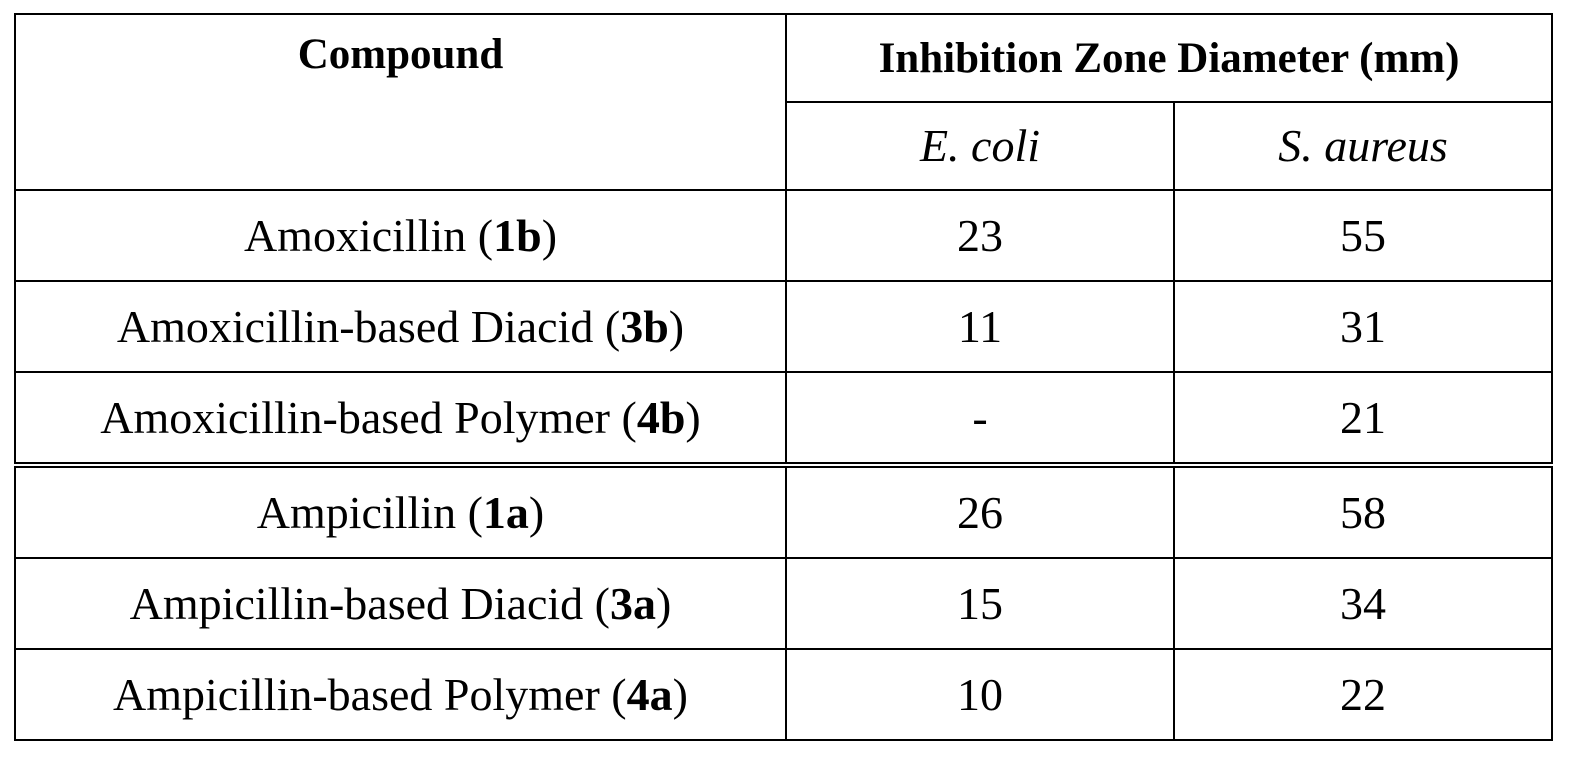  Describe the element at coordinates (980, 146) in the screenshot. I see `header-ecoli: E. coli` at that location.